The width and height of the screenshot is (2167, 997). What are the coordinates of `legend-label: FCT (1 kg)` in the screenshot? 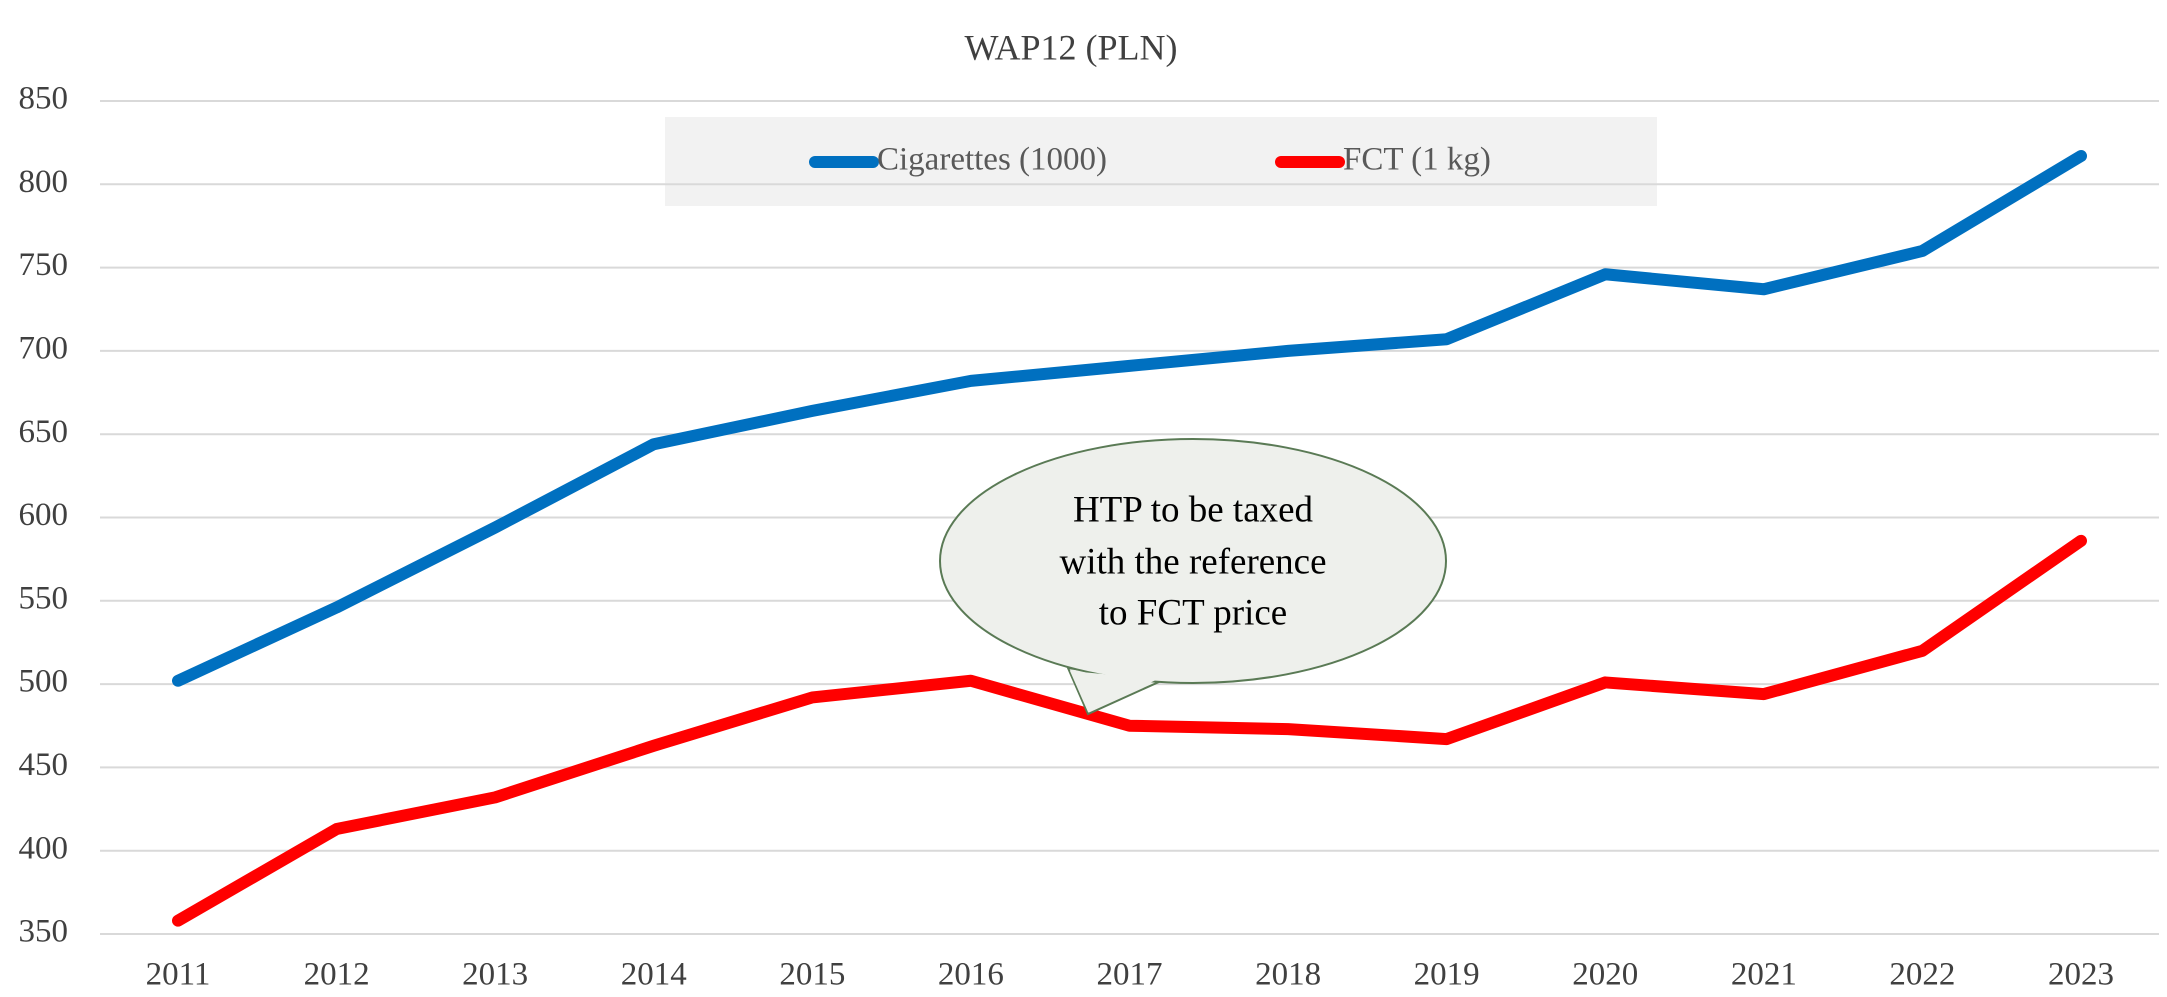 It's located at (1417, 160).